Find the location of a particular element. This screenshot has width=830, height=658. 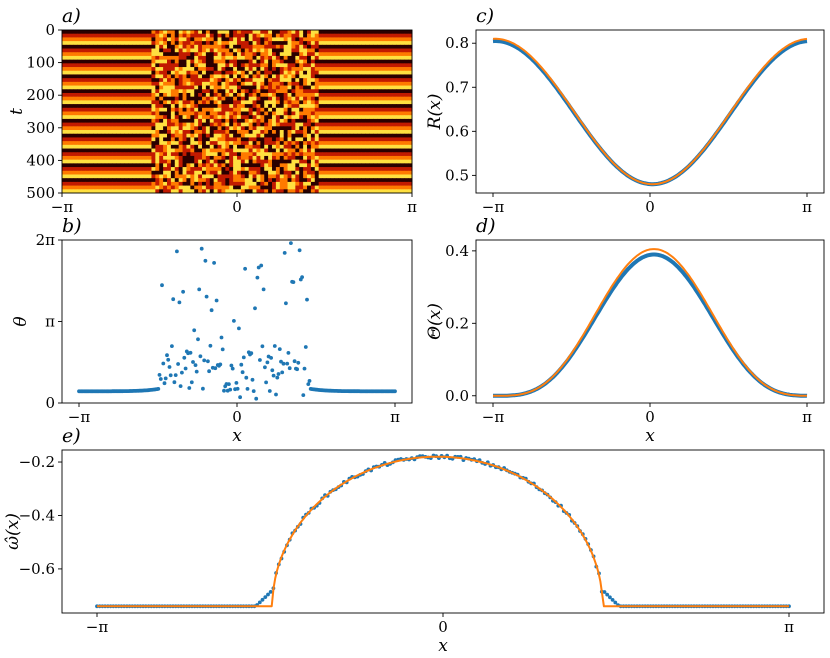

frequency-point is located at coordinates (604, 592).